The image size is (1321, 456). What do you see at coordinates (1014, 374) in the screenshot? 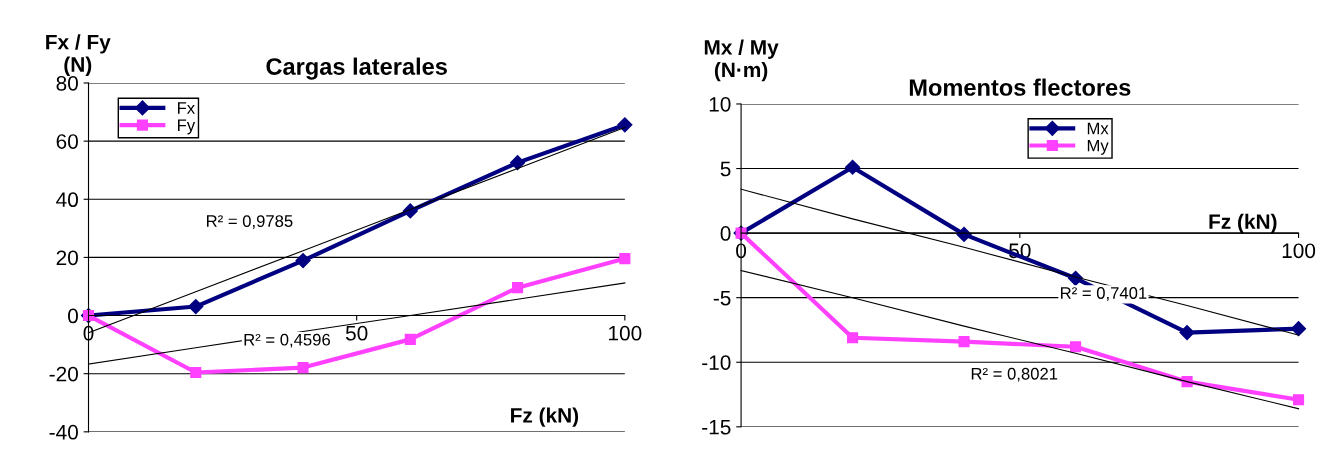
I see `annotation: R² = 0,8021` at bounding box center [1014, 374].